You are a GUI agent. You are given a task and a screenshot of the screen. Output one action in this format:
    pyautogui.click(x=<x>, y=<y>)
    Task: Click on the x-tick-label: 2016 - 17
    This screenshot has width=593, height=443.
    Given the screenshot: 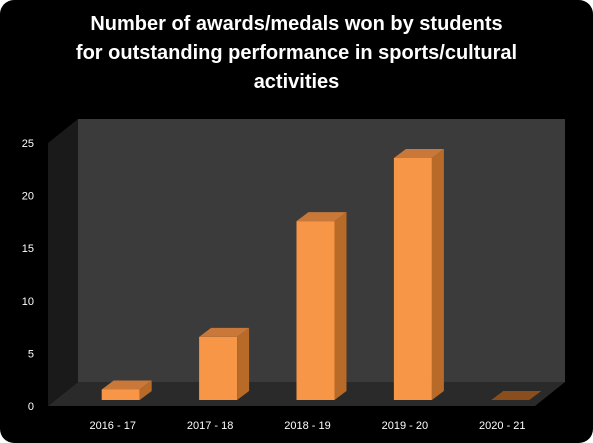 What is the action you would take?
    pyautogui.click(x=112, y=426)
    